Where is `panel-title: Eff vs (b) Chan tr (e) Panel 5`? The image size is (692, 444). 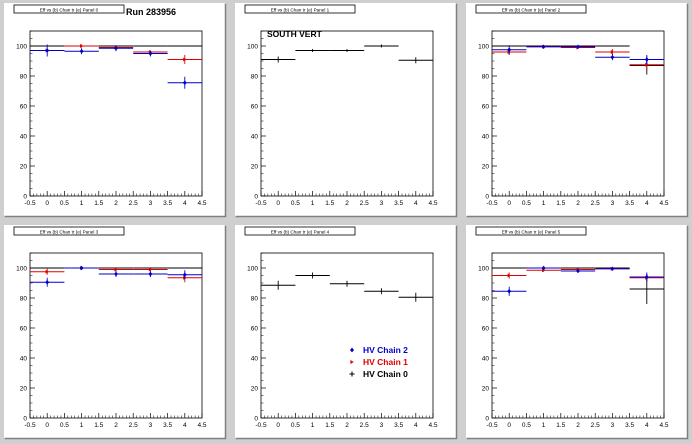 panel-title: Eff vs (b) Chan tr (e) Panel 5 is located at coordinates (531, 232).